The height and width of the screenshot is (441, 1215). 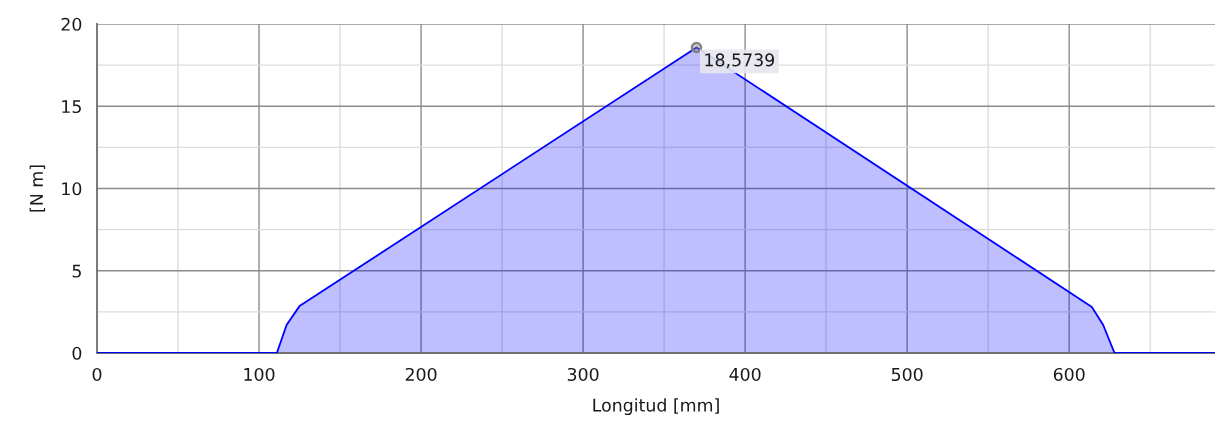 What do you see at coordinates (77, 353) in the screenshot?
I see `y-tick-label: 0` at bounding box center [77, 353].